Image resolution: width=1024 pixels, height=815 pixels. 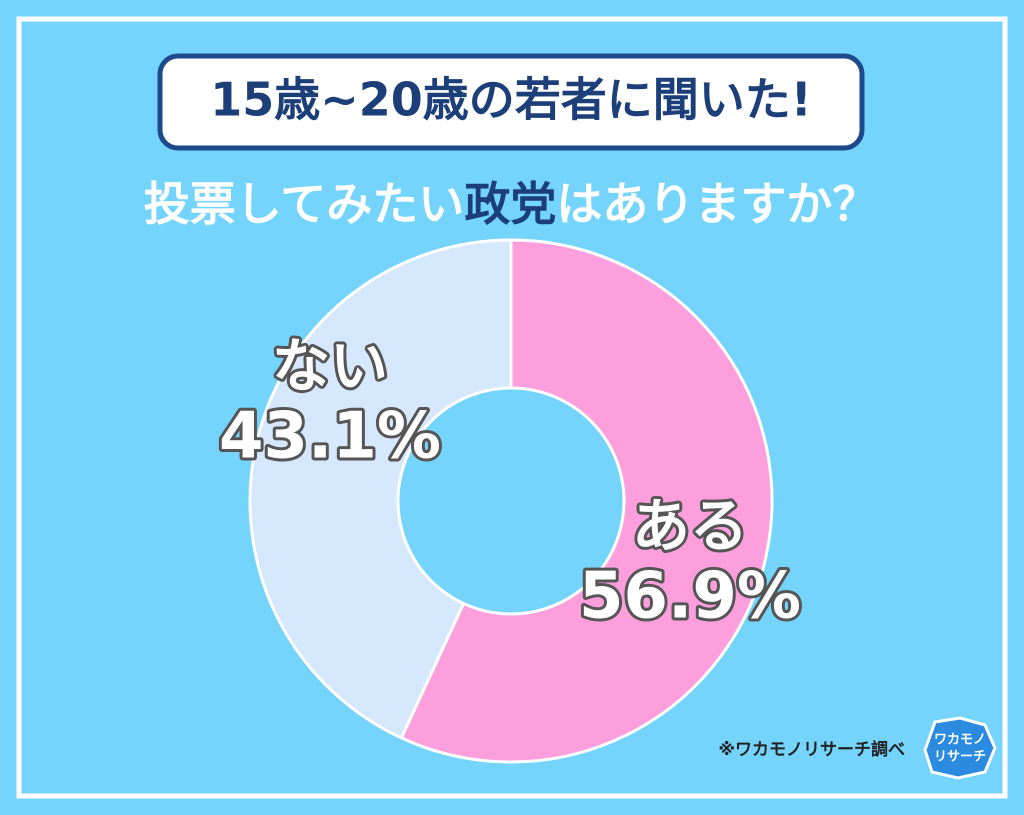 I want to click on chart-title: 15歳~20歳の若者に聞いた!, so click(x=511, y=100).